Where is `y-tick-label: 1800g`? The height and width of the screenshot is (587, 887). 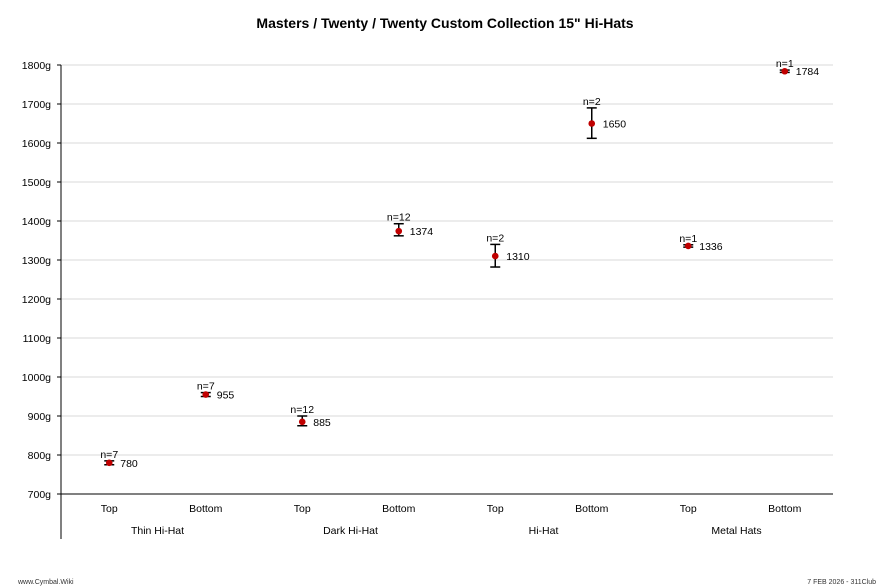 y-tick-label: 1800g is located at coordinates (36, 66).